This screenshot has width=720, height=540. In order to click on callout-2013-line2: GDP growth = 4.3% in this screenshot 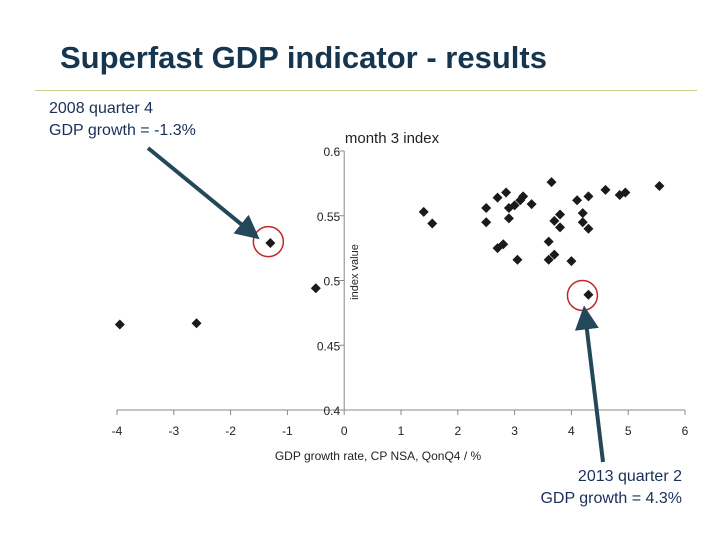, I will do `click(611, 498)`.